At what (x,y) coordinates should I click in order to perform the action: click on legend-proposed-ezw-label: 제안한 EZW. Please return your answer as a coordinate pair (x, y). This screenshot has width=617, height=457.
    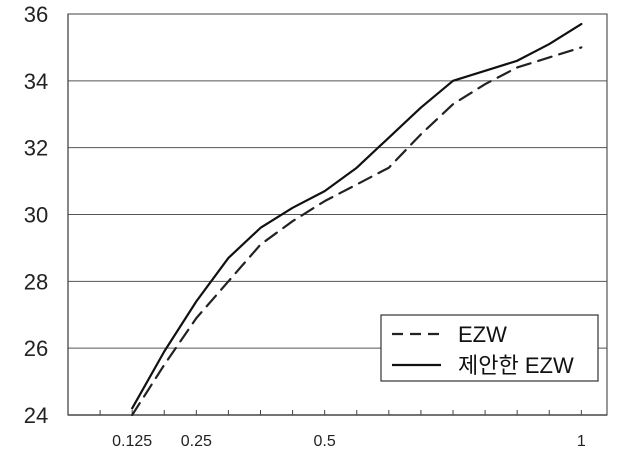
    Looking at the image, I should click on (516, 365).